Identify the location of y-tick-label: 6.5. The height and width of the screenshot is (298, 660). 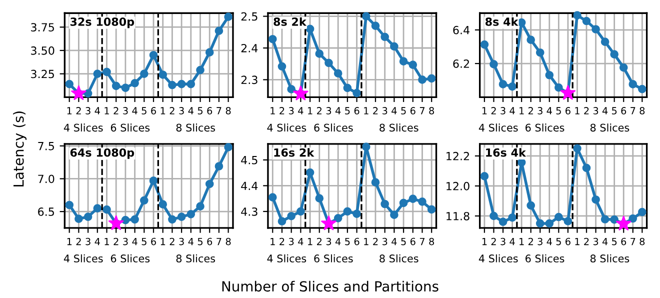
(46, 212).